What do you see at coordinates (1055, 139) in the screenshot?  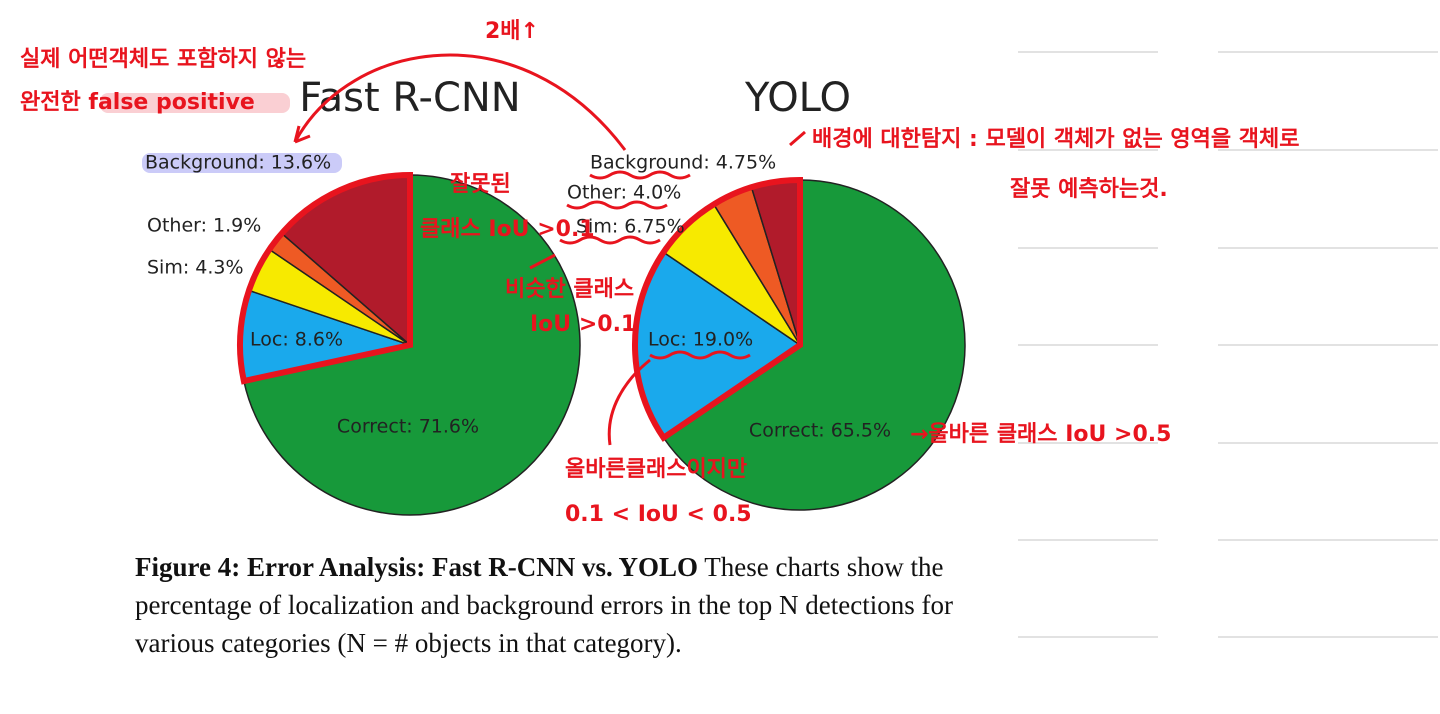 I see `annotation: 배경에 대한탐지 : 모델이 객체가 없는 영역을 객체로` at bounding box center [1055, 139].